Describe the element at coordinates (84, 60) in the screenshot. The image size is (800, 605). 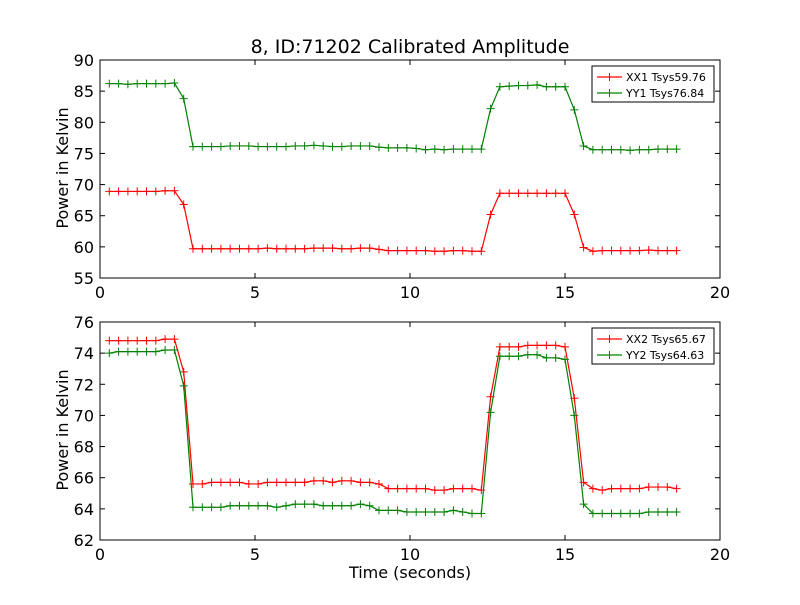
I see `y-tick-label-top-7: 90` at that location.